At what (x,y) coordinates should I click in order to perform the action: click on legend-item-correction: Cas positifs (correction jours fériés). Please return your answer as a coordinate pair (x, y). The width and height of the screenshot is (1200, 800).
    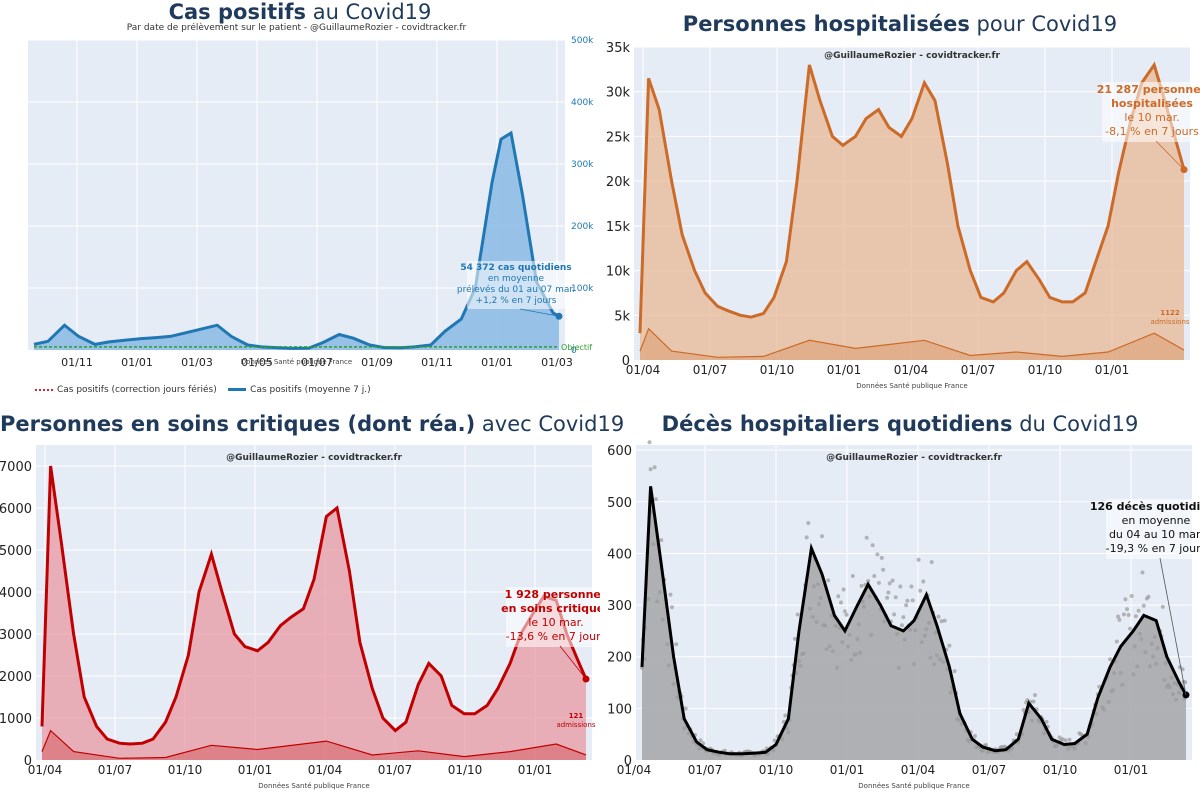
    Looking at the image, I should click on (126, 390).